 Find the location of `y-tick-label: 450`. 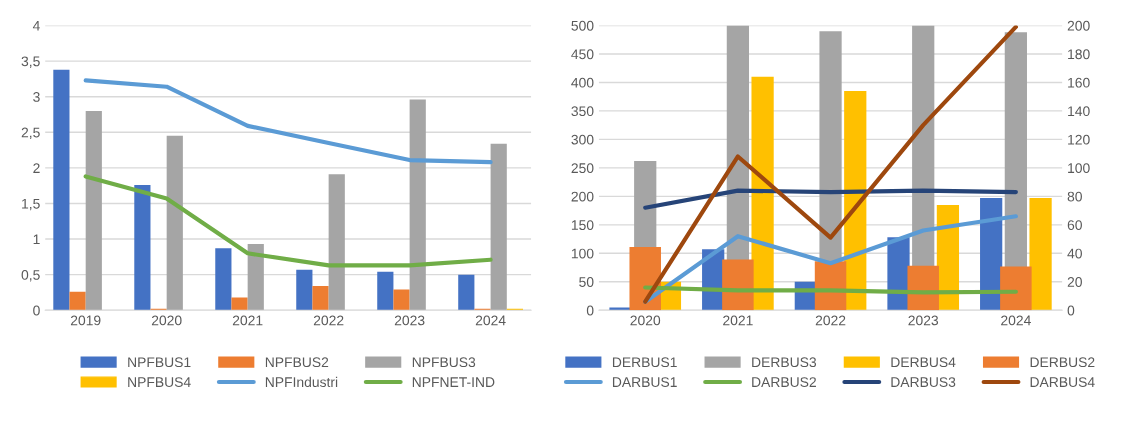

y-tick-label: 450 is located at coordinates (582, 54).